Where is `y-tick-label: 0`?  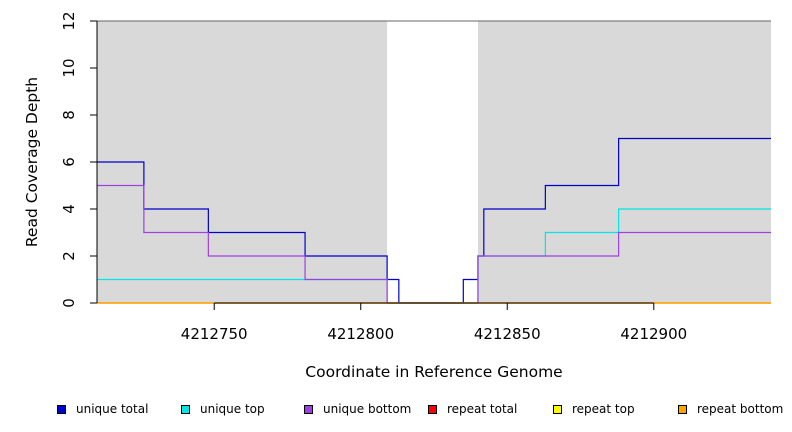
y-tick-label: 0 is located at coordinates (69, 303).